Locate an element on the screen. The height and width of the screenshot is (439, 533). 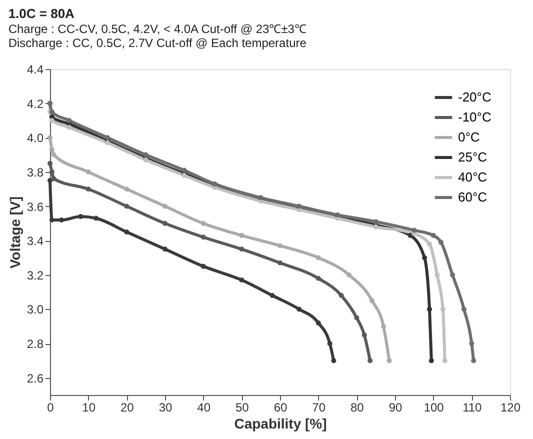
x-tick-label: 60 is located at coordinates (281, 407).